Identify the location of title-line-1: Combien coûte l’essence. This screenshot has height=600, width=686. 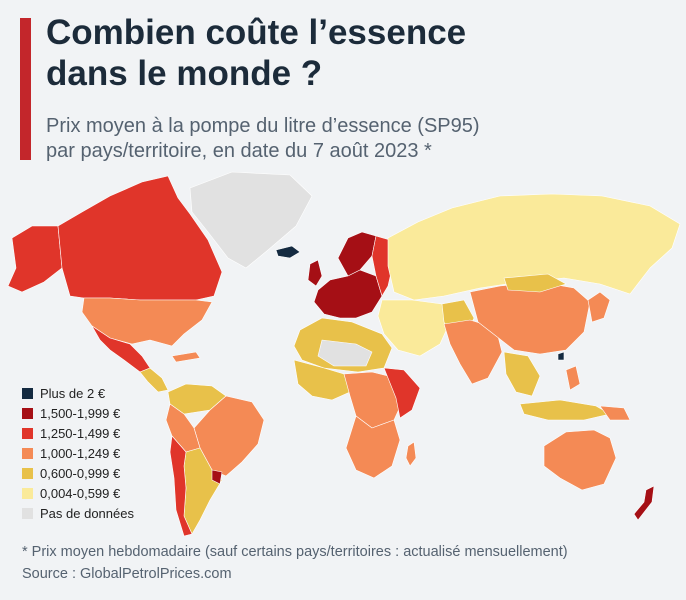
(256, 32).